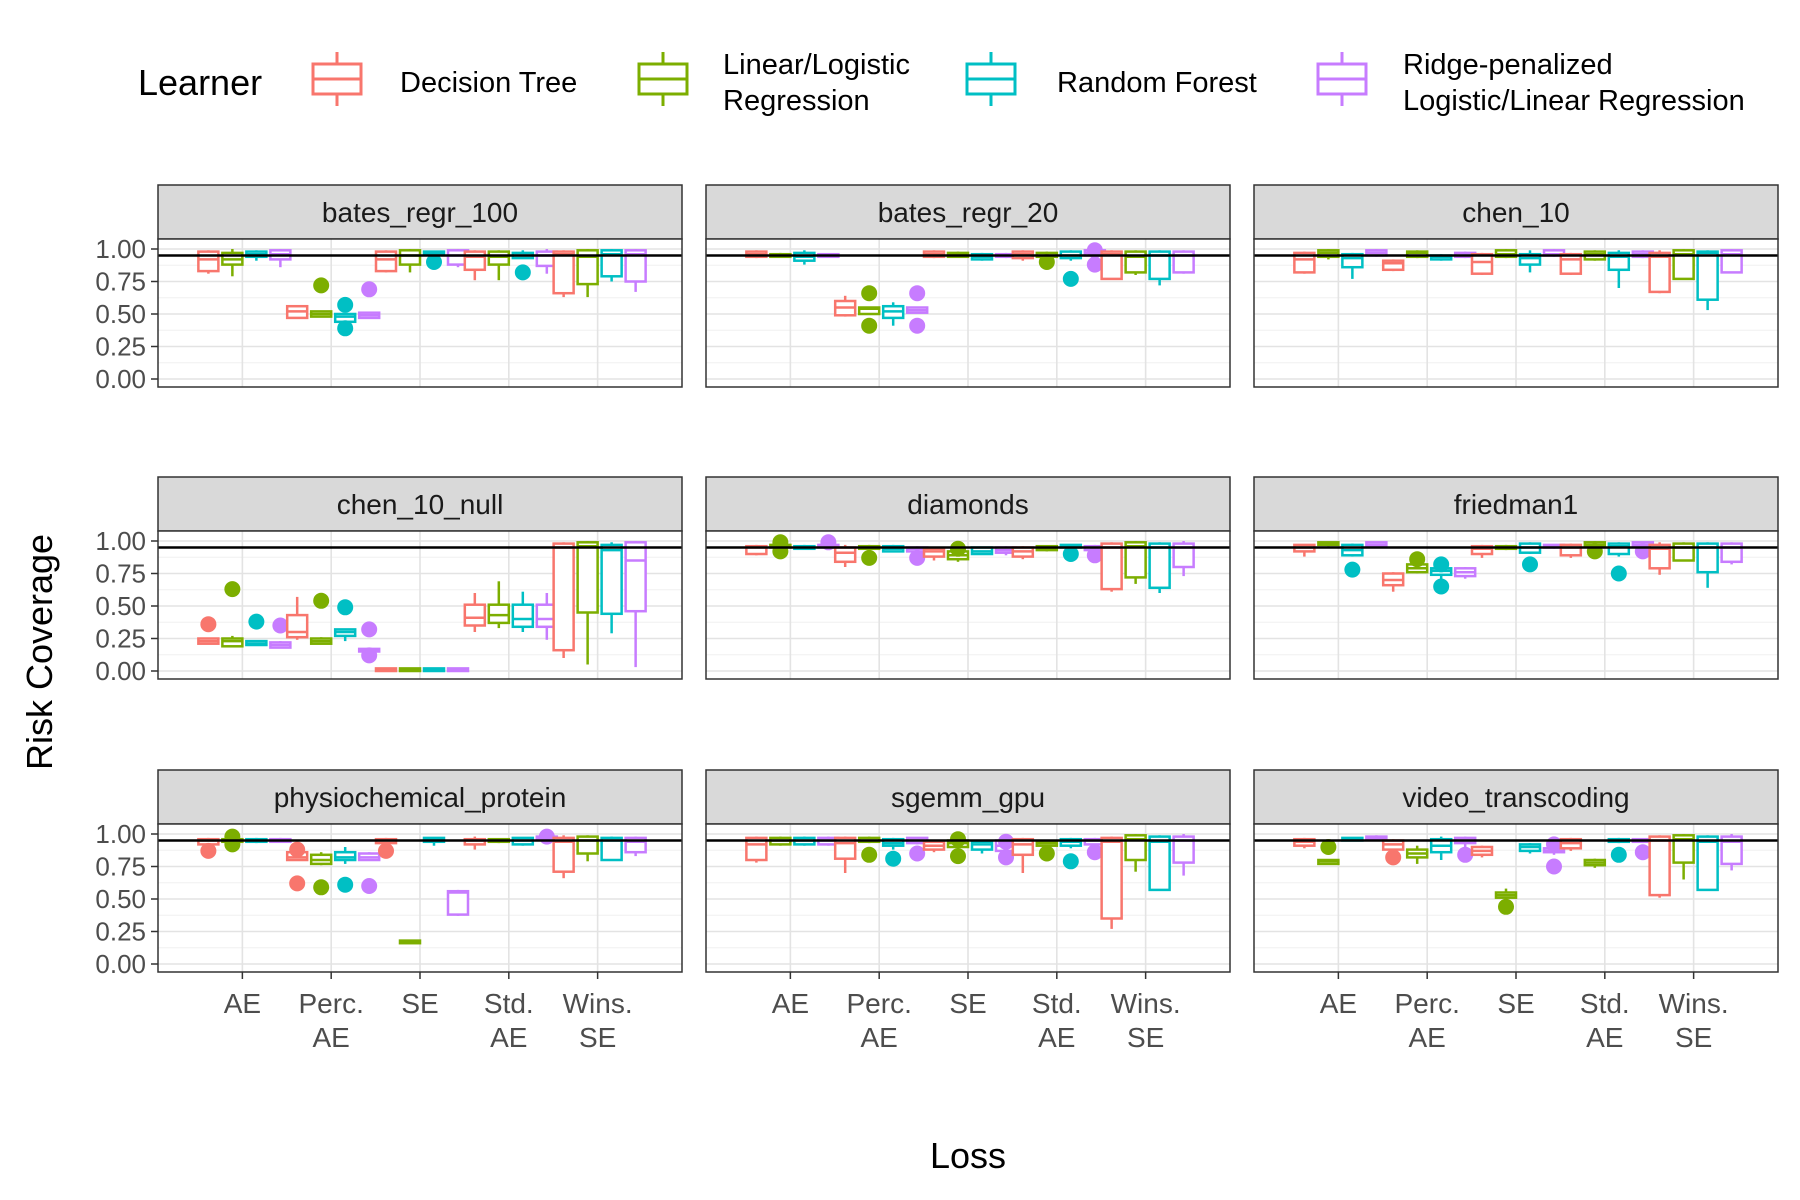 This screenshot has width=1800, height=1200. What do you see at coordinates (345, 870) in the screenshot?
I see `box-perc-ae-random-forest` at bounding box center [345, 870].